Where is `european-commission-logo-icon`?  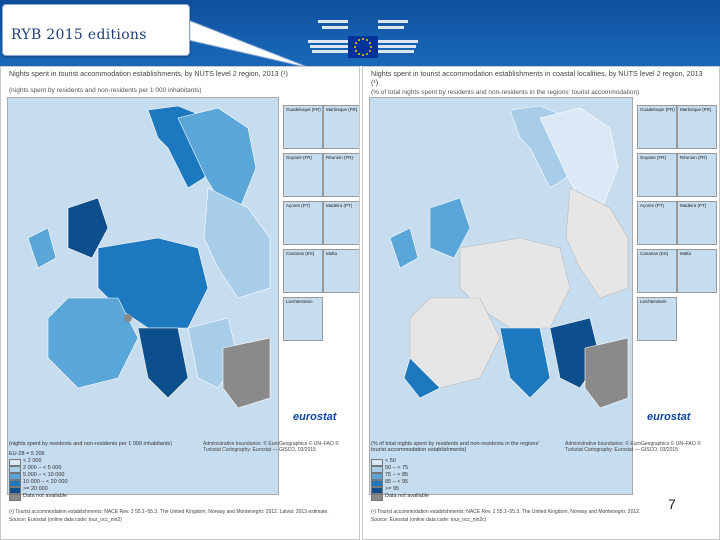 european-commission-logo-icon is located at coordinates (363, 39).